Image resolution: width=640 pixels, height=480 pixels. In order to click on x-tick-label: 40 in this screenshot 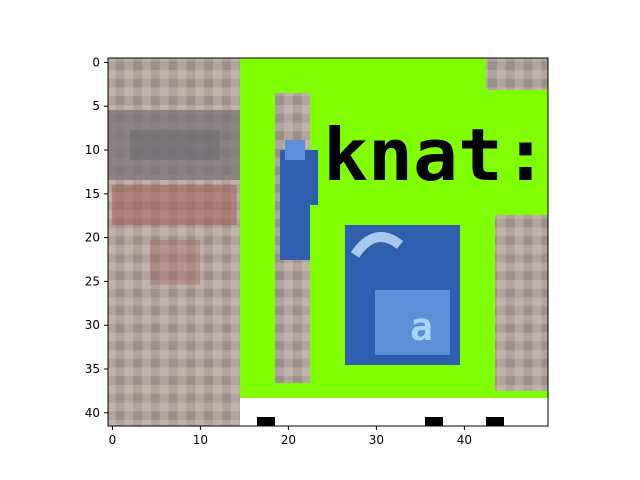, I will do `click(464, 440)`.